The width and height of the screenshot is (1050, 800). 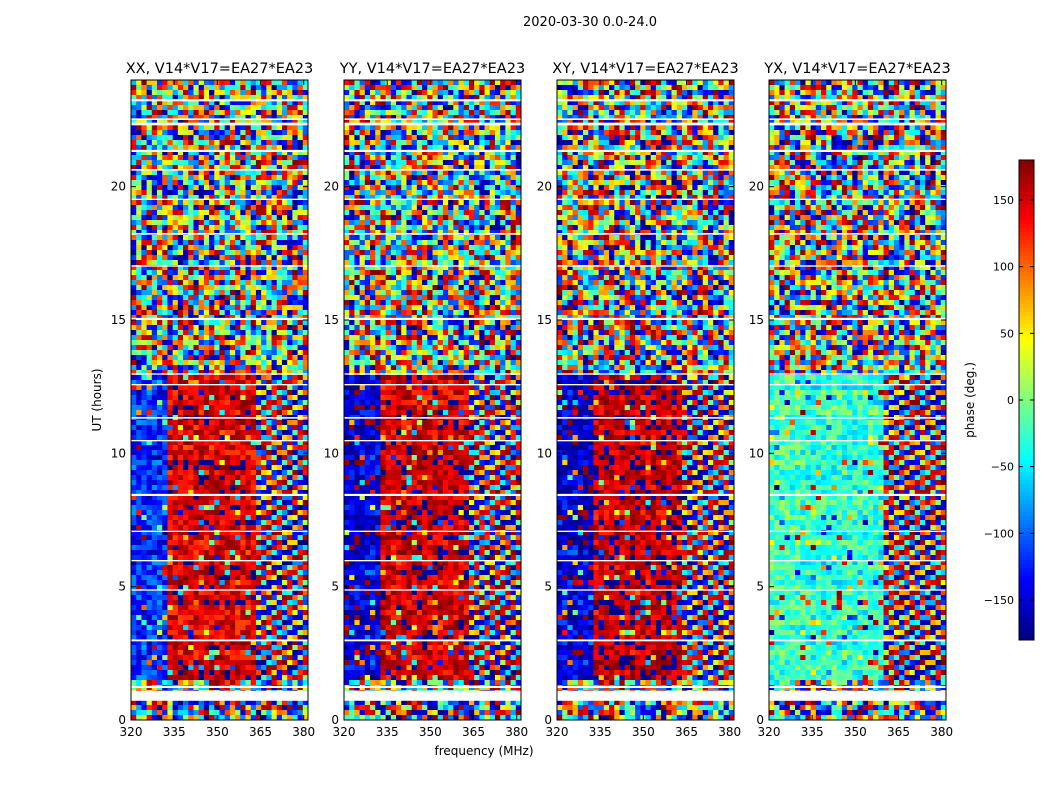 I want to click on colorbar: 150 100 50 0 −50 −100 −150 phase (deg.), so click(x=999, y=400).